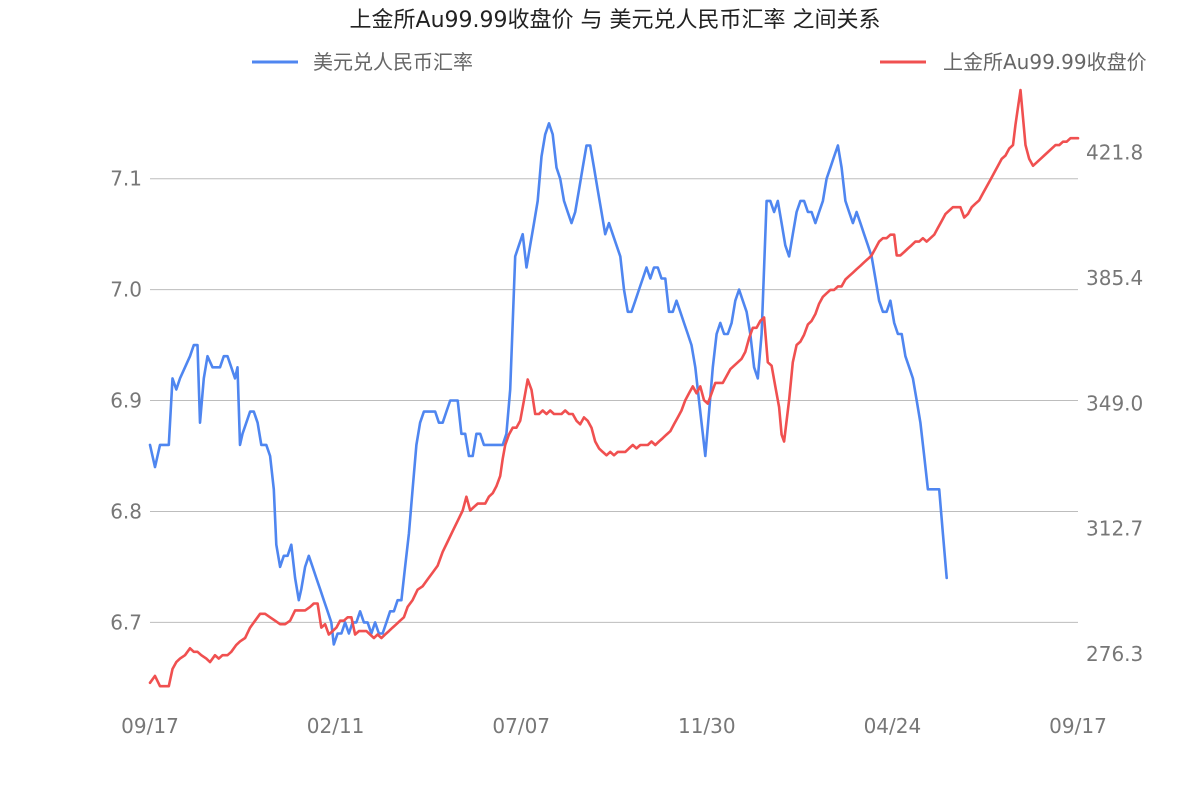  What do you see at coordinates (126, 622) in the screenshot?
I see `left-axis-tick-label: 6.7` at bounding box center [126, 622].